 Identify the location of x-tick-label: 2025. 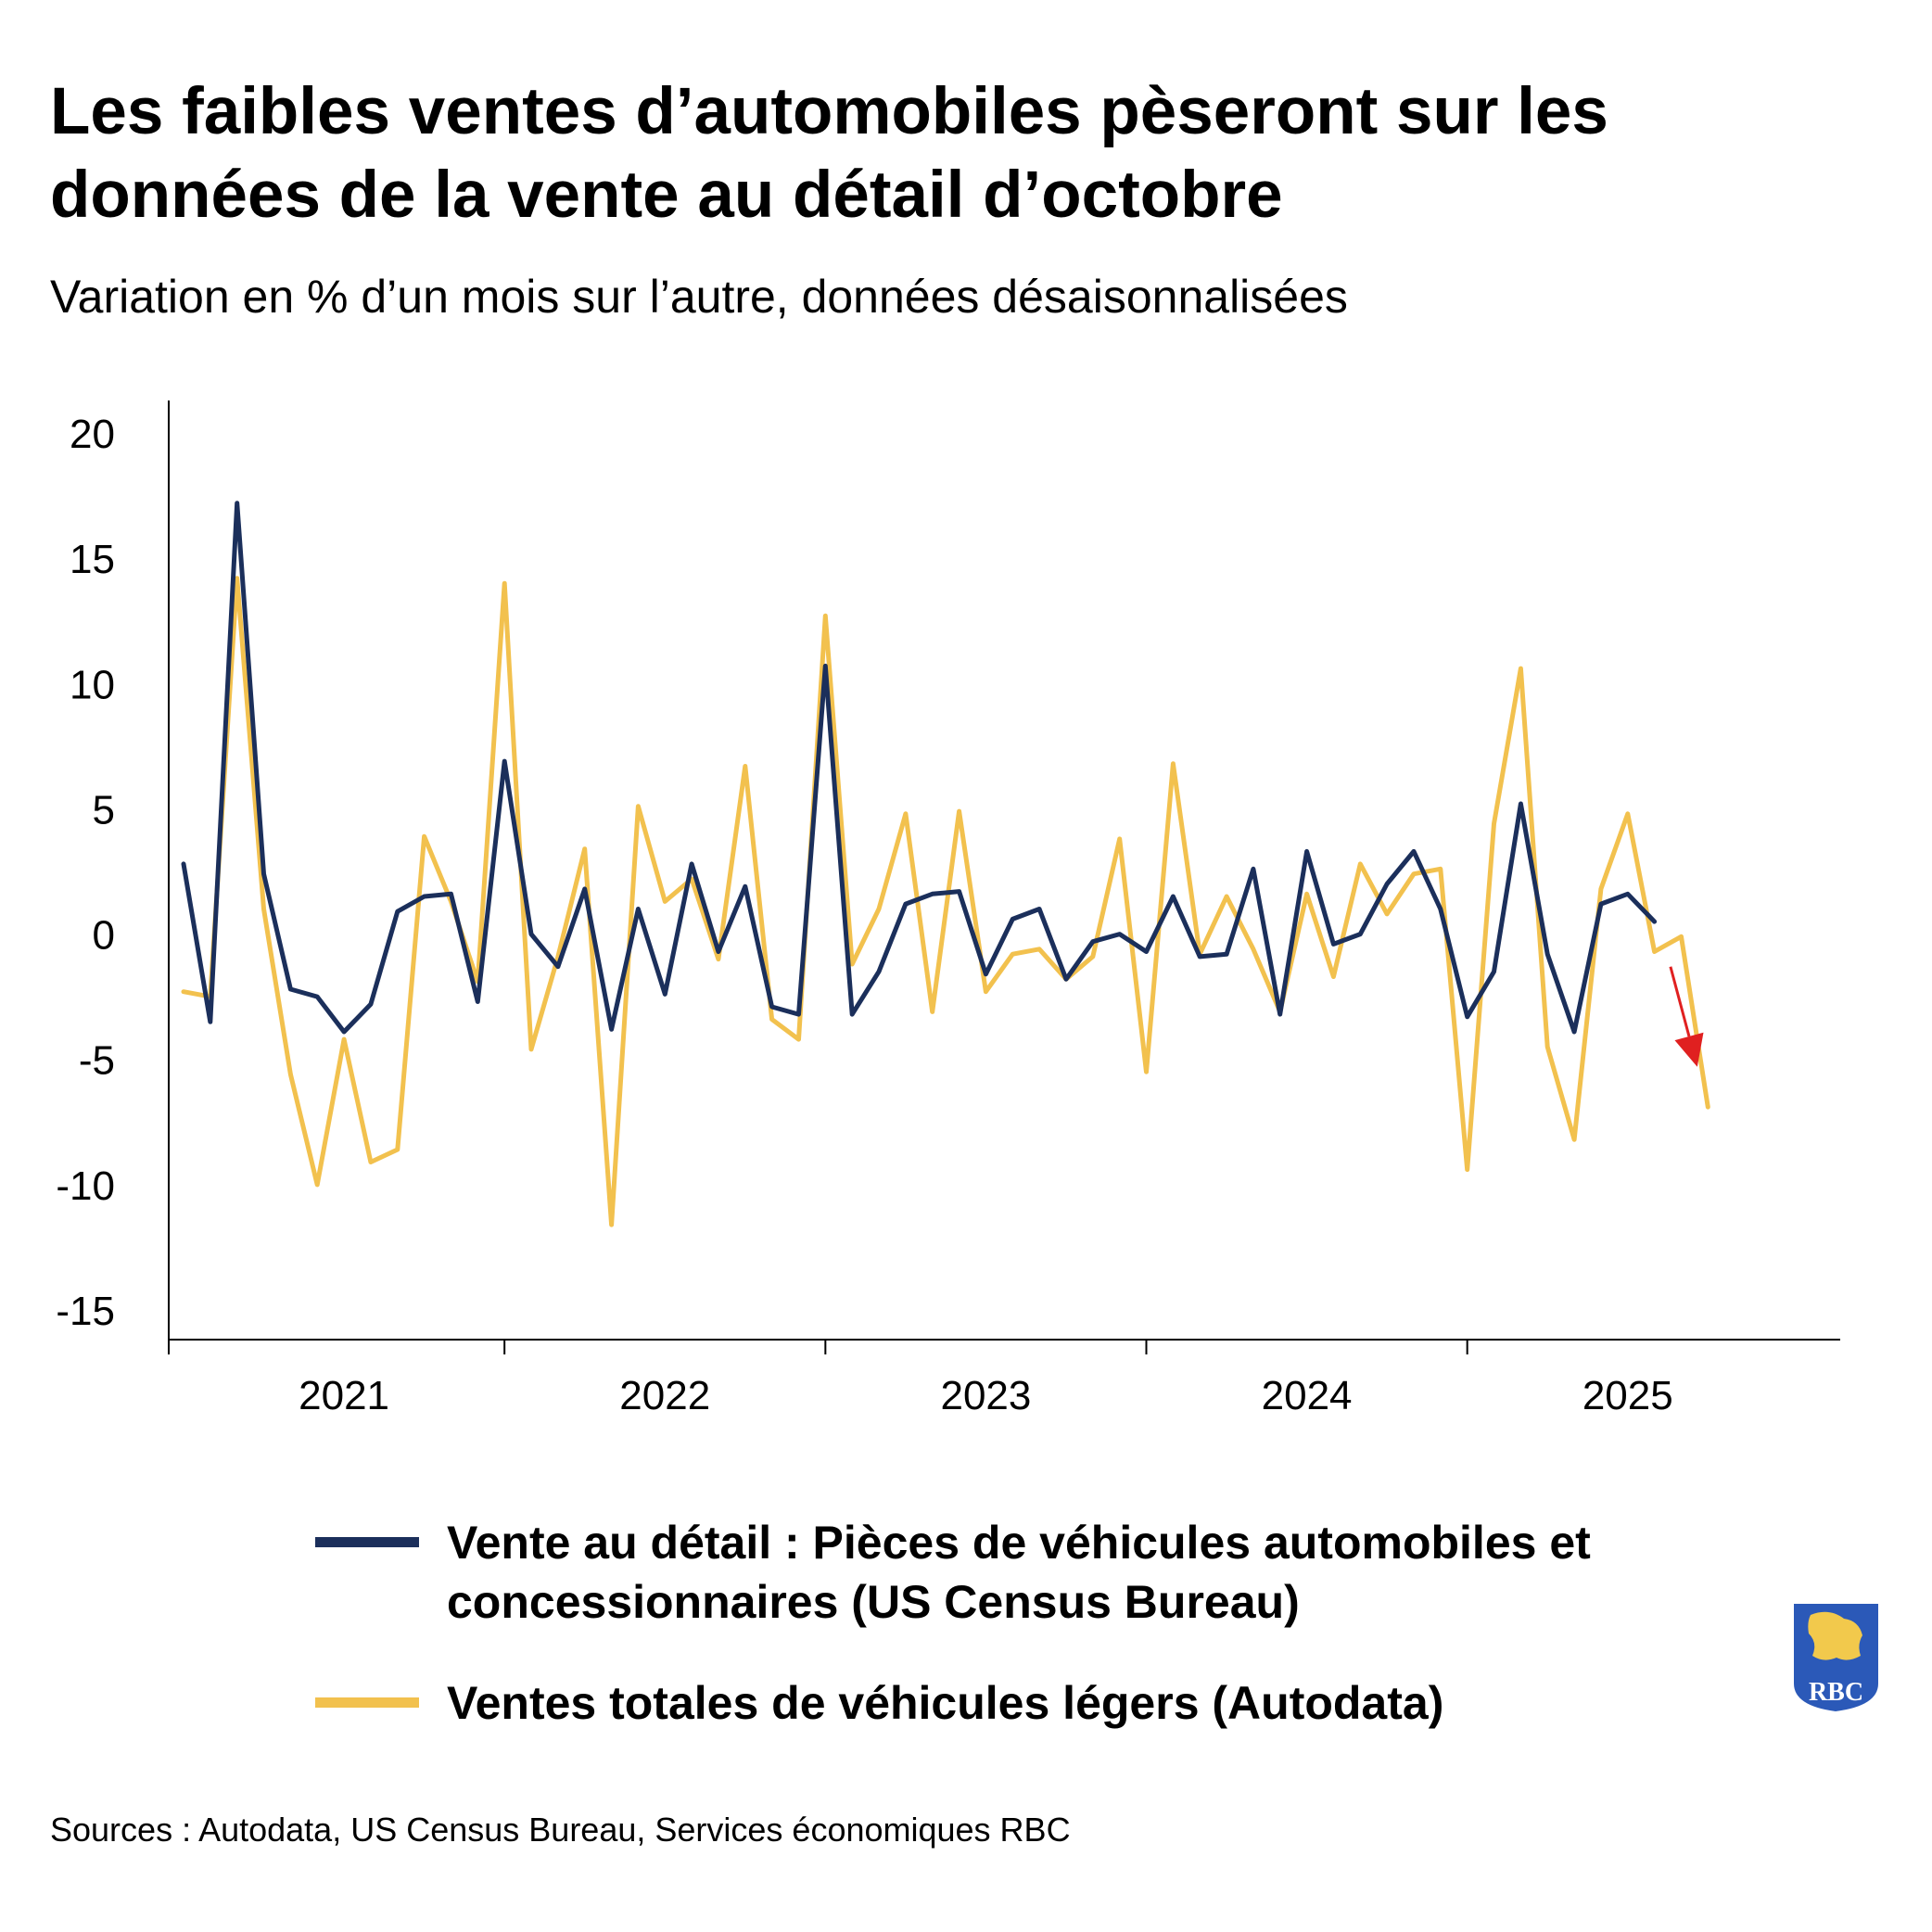
(1627, 1395).